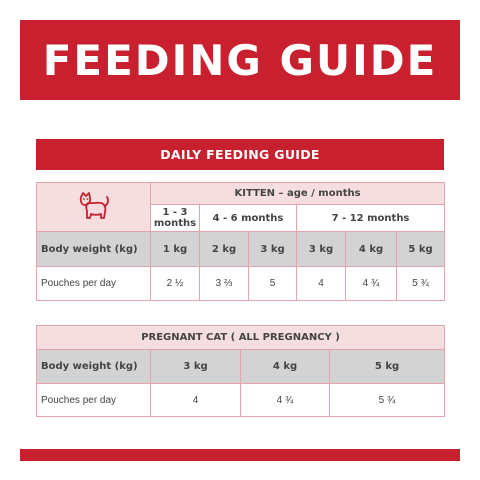  What do you see at coordinates (370, 218) in the screenshot?
I see `age-group-7-12: 7 - 12 months` at bounding box center [370, 218].